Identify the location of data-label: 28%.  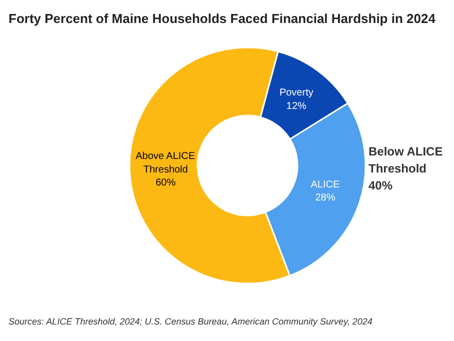
(325, 198).